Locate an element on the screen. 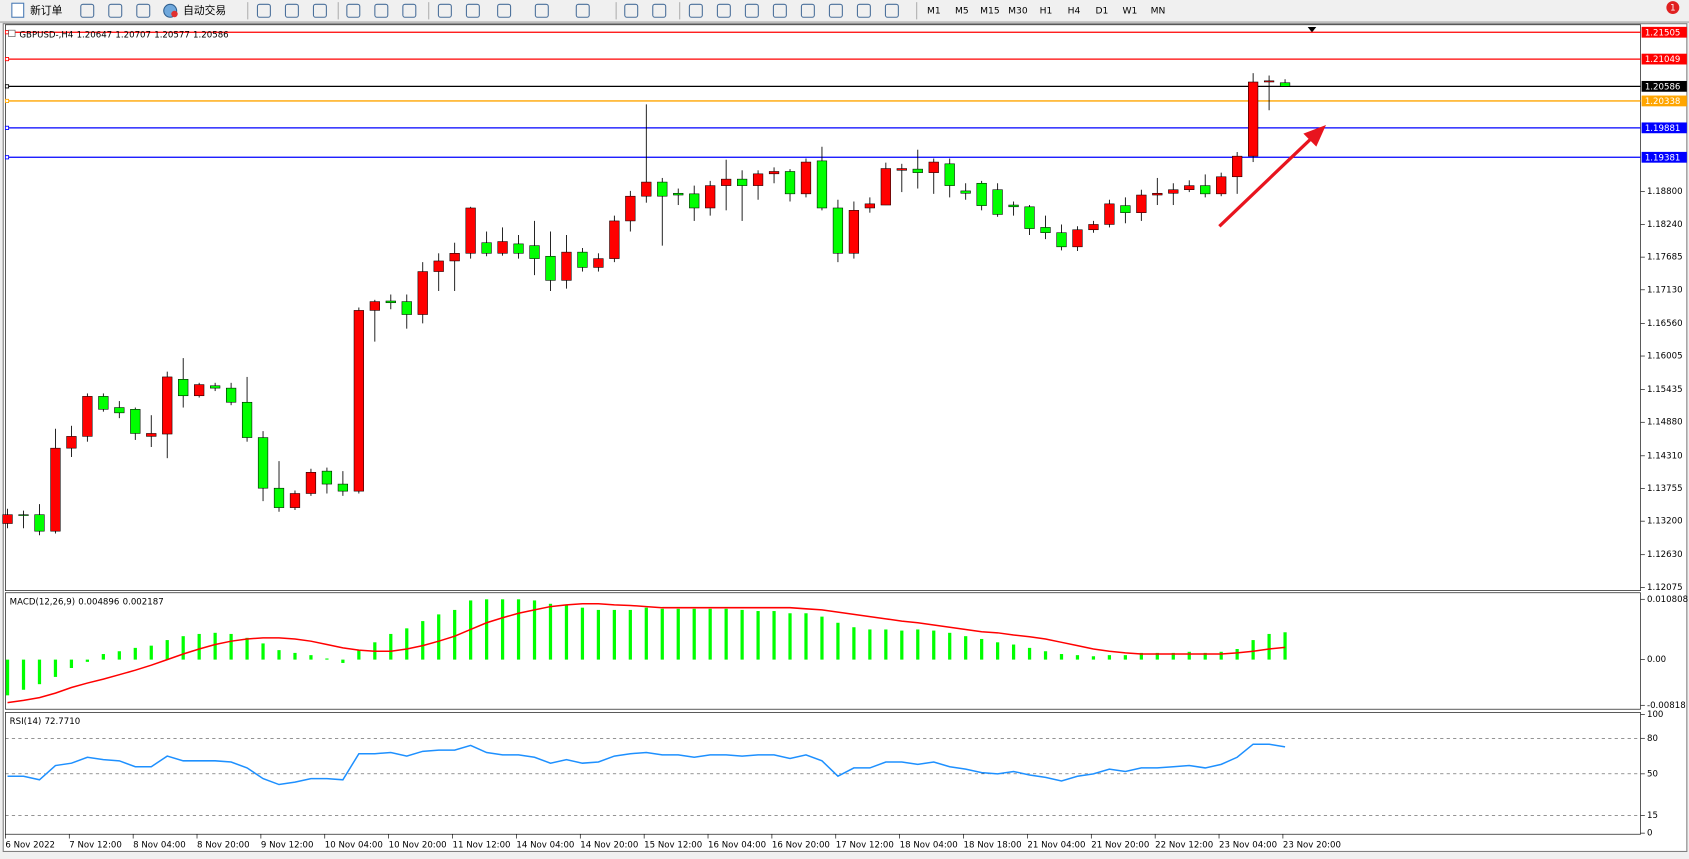 The width and height of the screenshot is (1689, 859). rsi-header: RSI(14) 72.7710 is located at coordinates (45, 722).